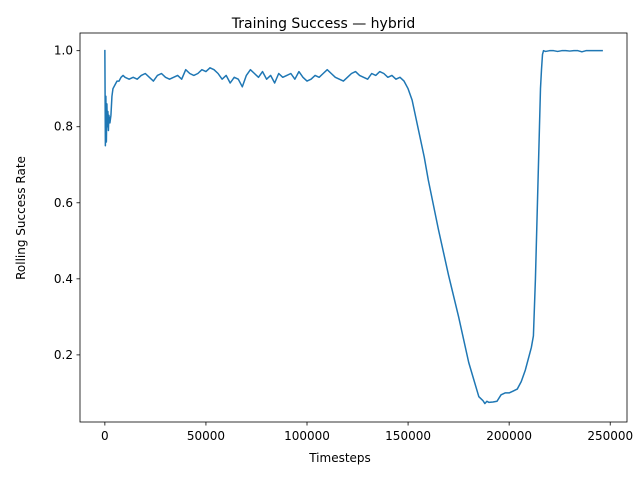  I want to click on y-axis-label: Rolling Success Rate, so click(21, 218).